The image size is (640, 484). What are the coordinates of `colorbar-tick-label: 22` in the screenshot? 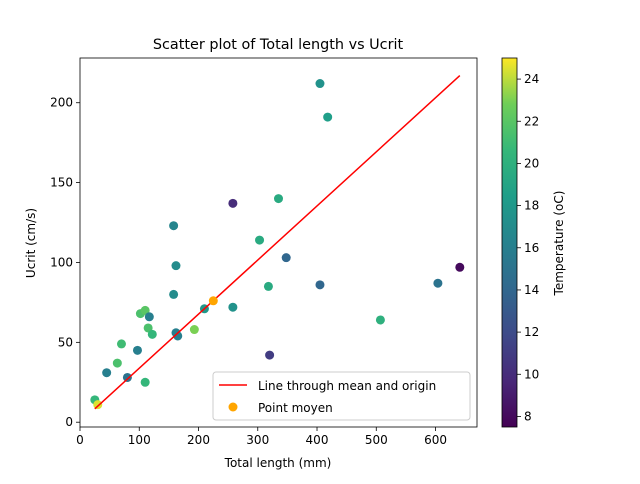 It's located at (531, 121).